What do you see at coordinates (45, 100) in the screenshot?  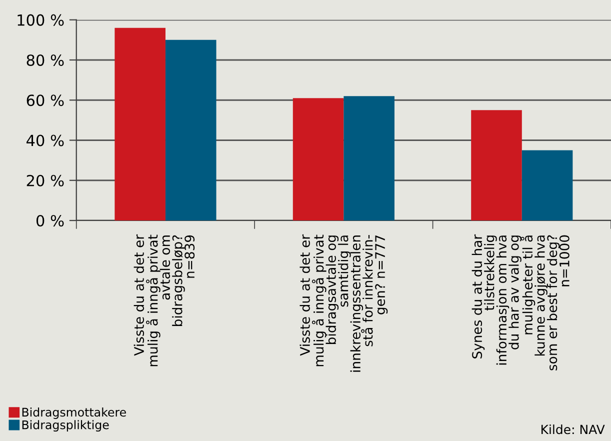 I see `y-tick-label: 60 %` at bounding box center [45, 100].